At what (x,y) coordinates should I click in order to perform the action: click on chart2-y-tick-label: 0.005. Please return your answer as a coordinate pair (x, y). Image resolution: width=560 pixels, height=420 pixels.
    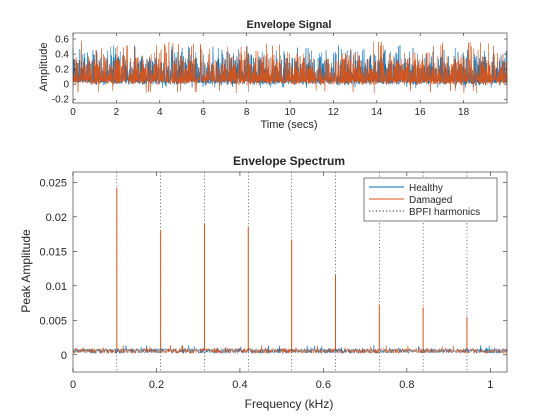
    Looking at the image, I should click on (53, 321).